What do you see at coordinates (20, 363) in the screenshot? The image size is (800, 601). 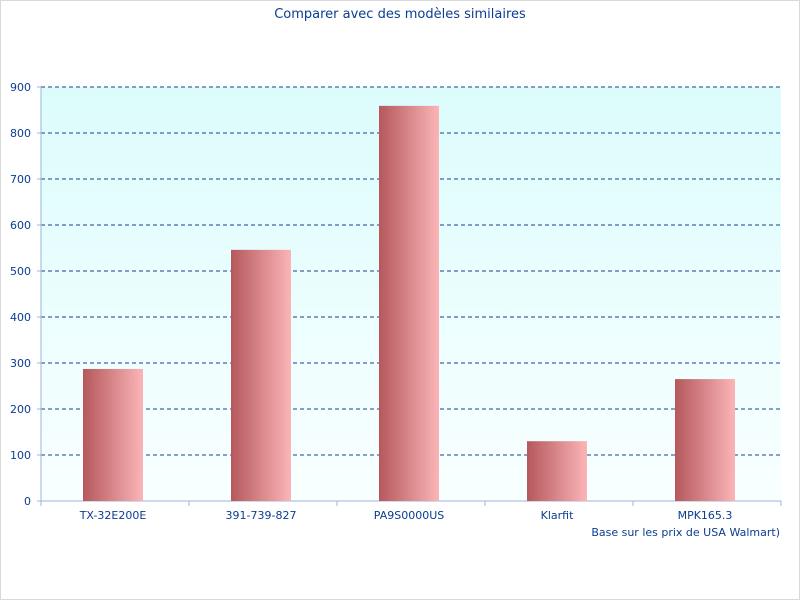 I see `y-tick-label: 300` at bounding box center [20, 363].